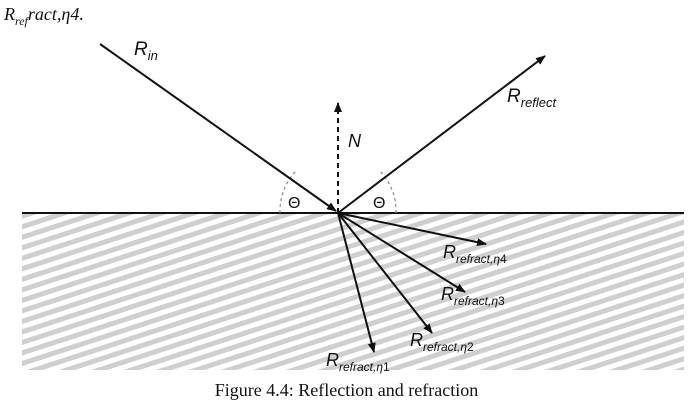  Describe the element at coordinates (218, 127) in the screenshot. I see `incoming-ray` at that location.